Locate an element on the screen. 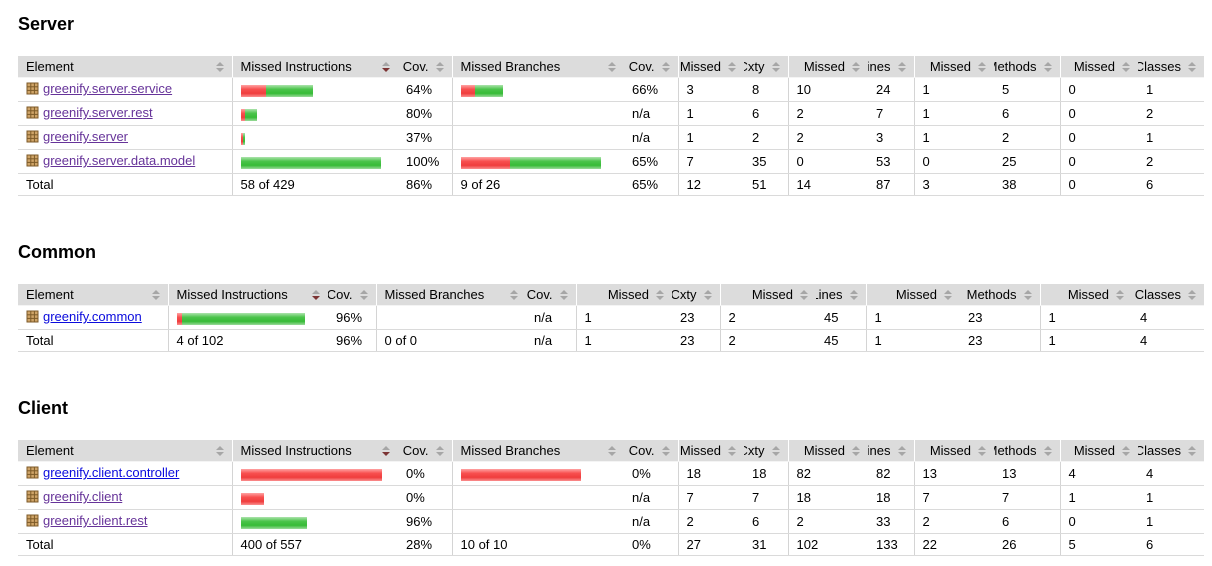  total-row: Total 58 of 429 86% 9 of 26 65% 12 51 14 87 3 38 0 6 is located at coordinates (611, 184).